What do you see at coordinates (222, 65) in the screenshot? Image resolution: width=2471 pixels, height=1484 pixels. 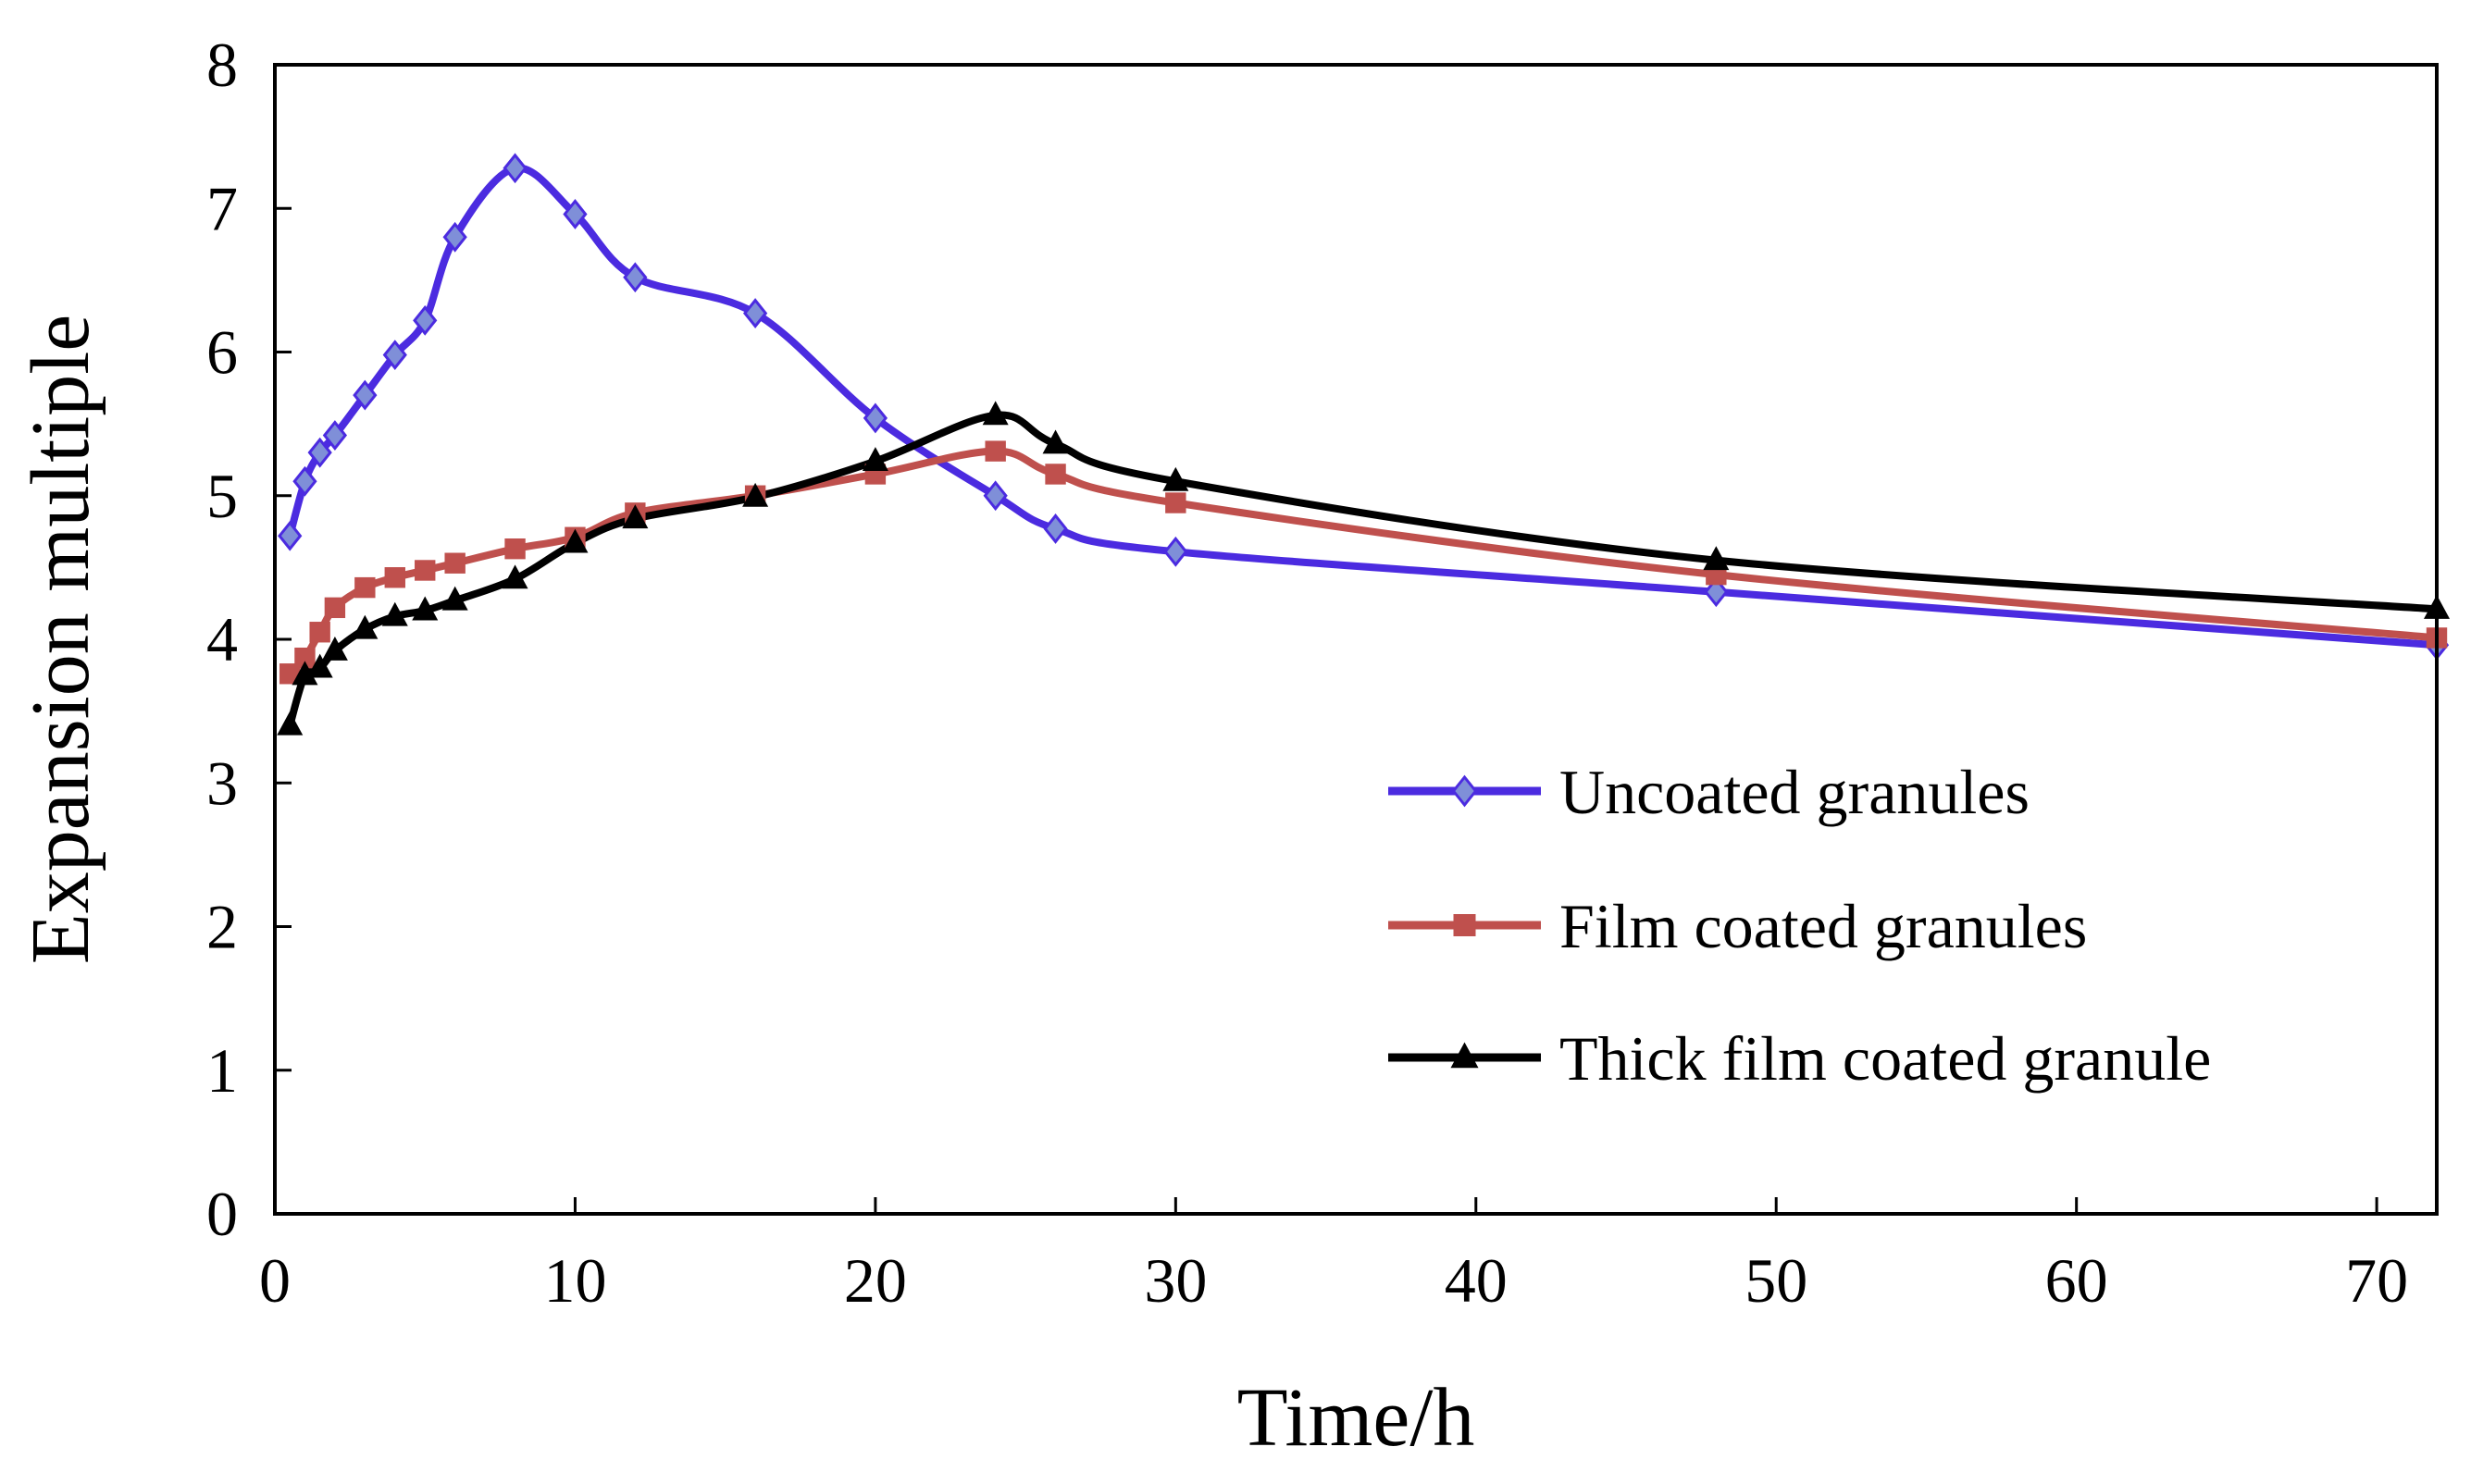 I see `y-tick-label: 8` at bounding box center [222, 65].